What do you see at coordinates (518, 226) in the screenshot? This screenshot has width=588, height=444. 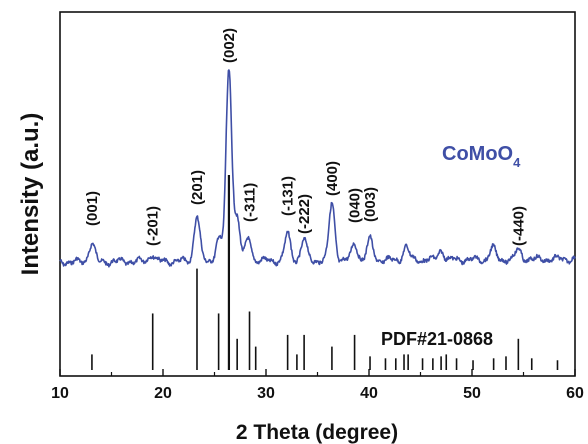 I see `miller-index-label: (-440)` at bounding box center [518, 226].